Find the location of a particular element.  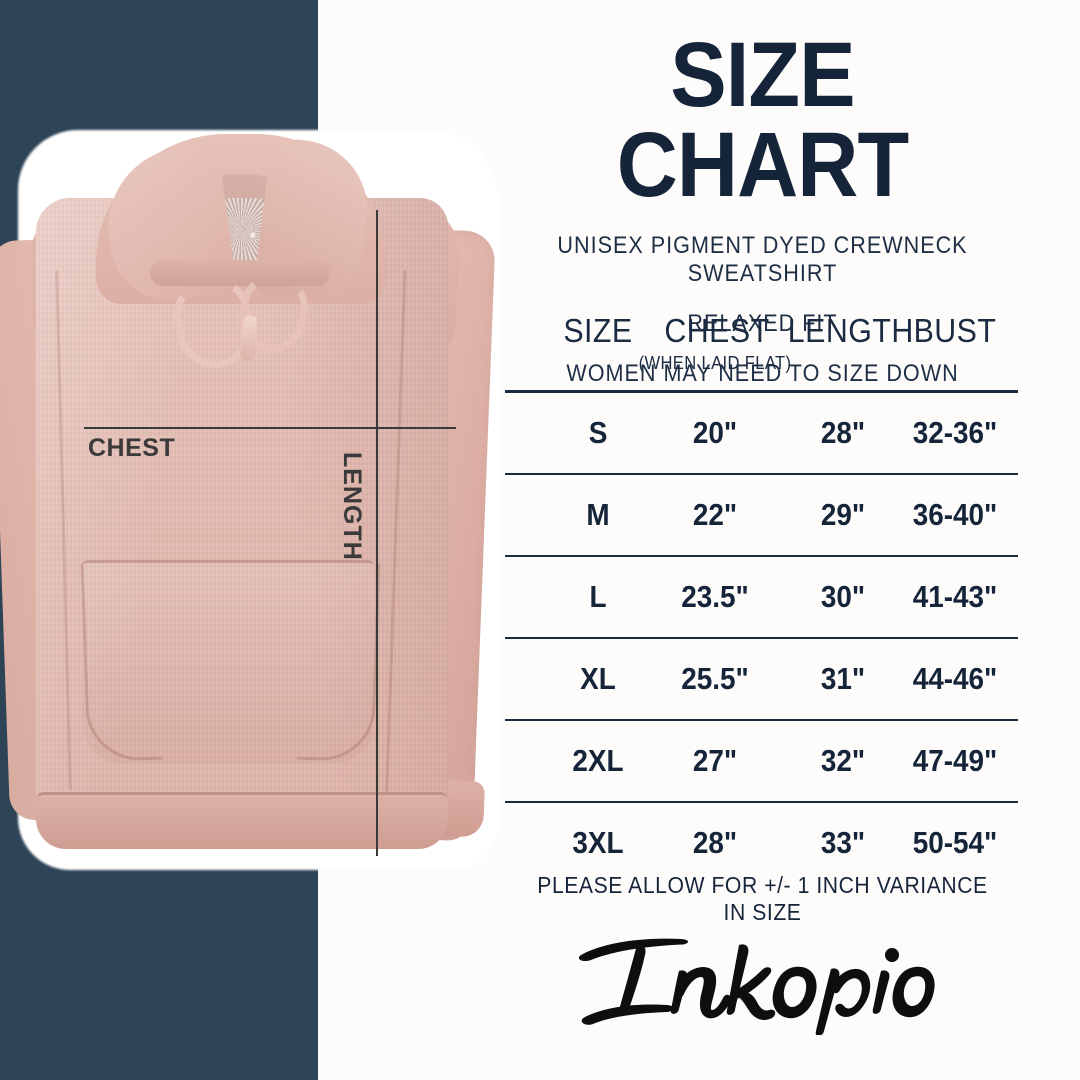

table-row: M 22" 29" 36-40" is located at coordinates (762, 515).